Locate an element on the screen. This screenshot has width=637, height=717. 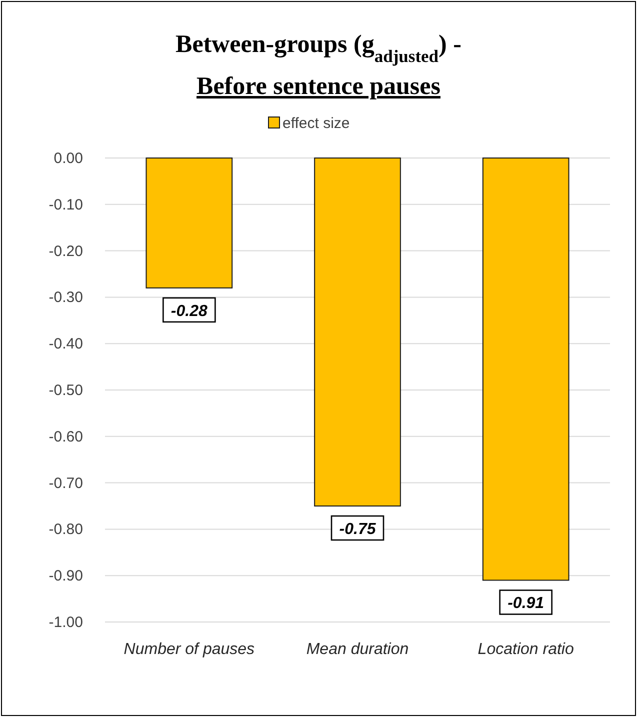
y-tick-label: -0.60 is located at coordinates (65, 437).